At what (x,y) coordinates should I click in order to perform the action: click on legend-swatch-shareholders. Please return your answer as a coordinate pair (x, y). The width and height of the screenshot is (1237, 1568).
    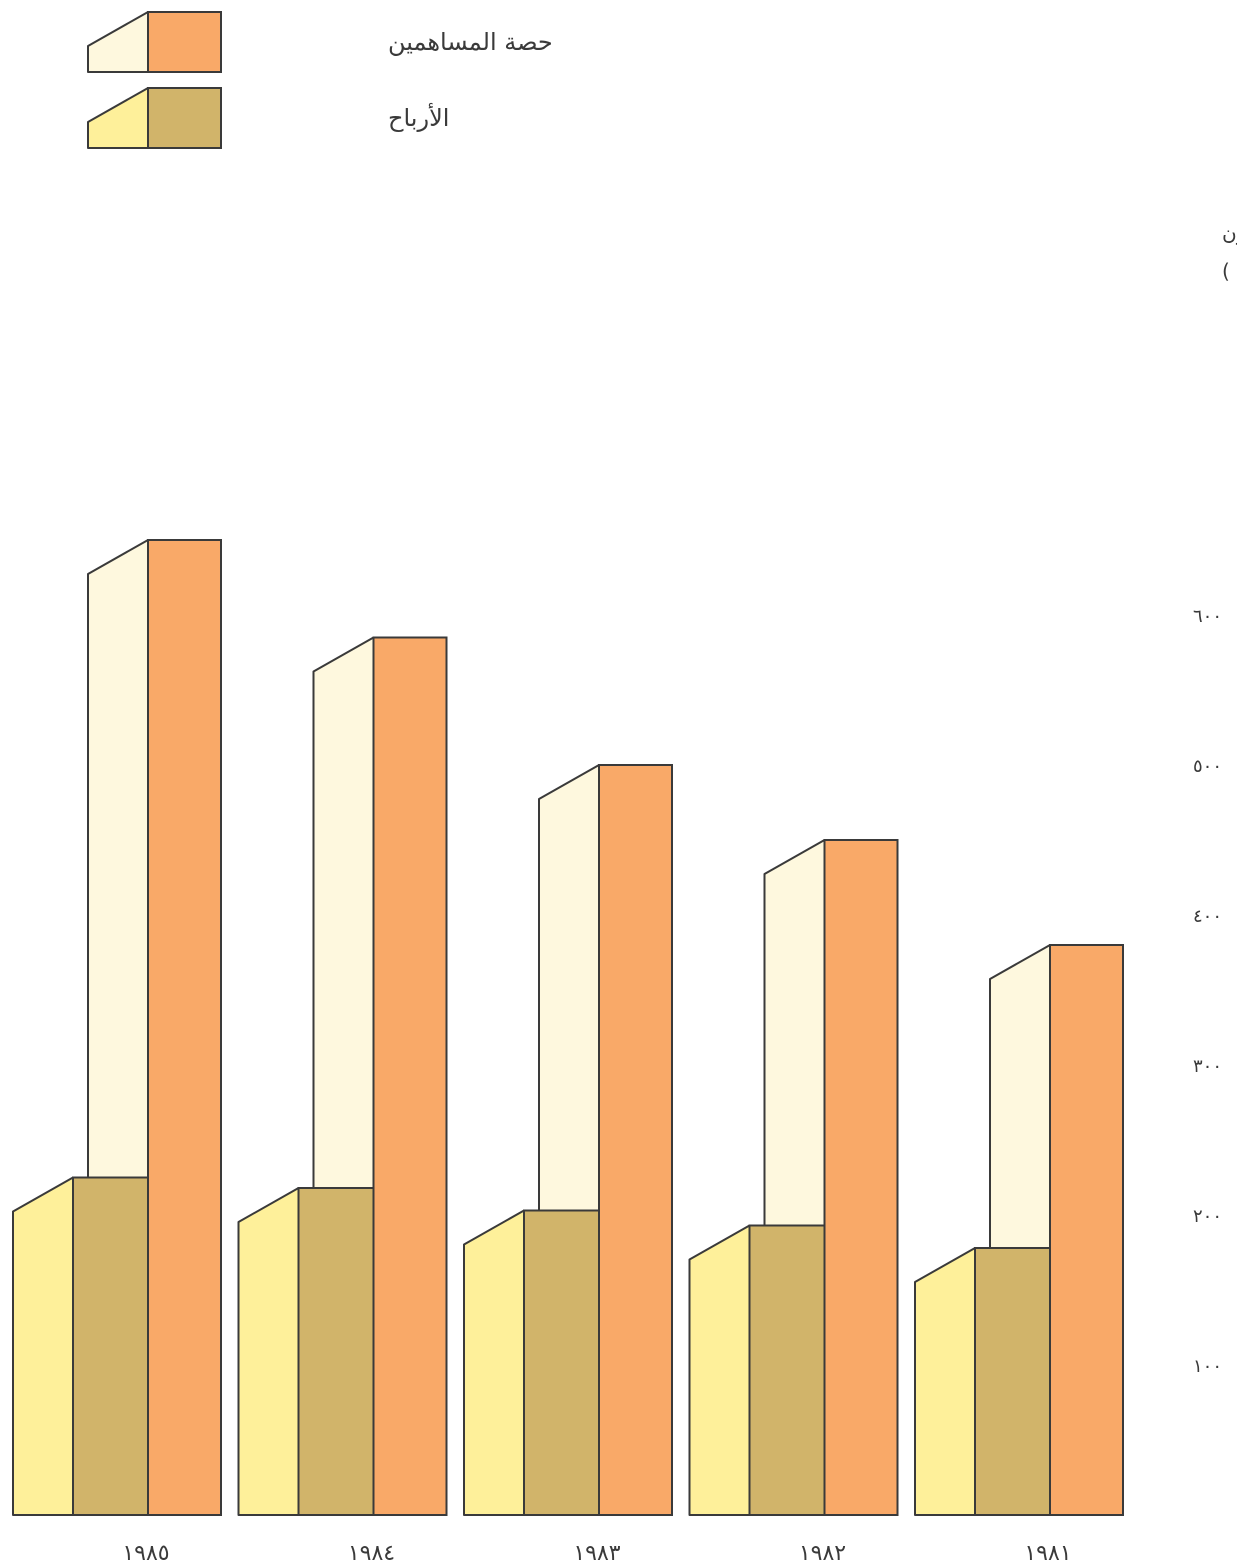
    Looking at the image, I should click on (184, 42).